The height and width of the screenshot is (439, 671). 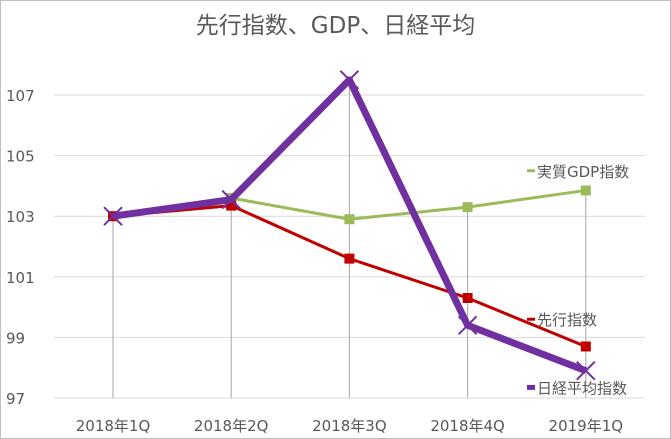 What do you see at coordinates (231, 426) in the screenshot?
I see `x-tick-label: 2018年2Q` at bounding box center [231, 426].